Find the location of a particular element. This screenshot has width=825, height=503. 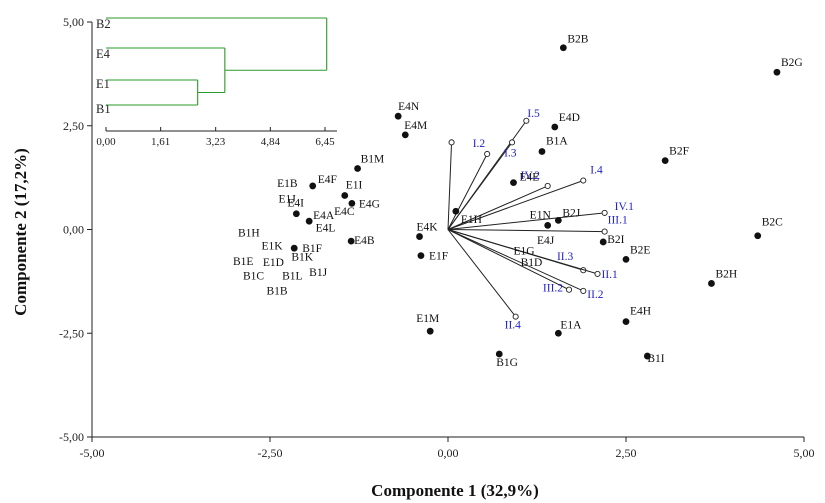

loading-vector-label: IV.2 is located at coordinates (531, 176).